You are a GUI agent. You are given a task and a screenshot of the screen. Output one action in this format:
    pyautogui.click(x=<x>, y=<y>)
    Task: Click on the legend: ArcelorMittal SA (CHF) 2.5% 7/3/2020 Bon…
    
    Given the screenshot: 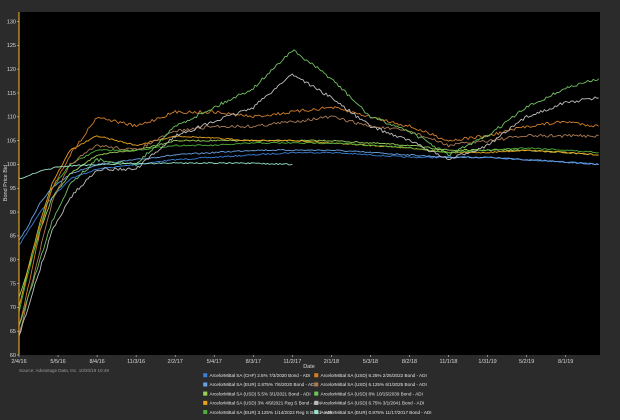 What is the action you would take?
    pyautogui.click(x=317, y=393)
    